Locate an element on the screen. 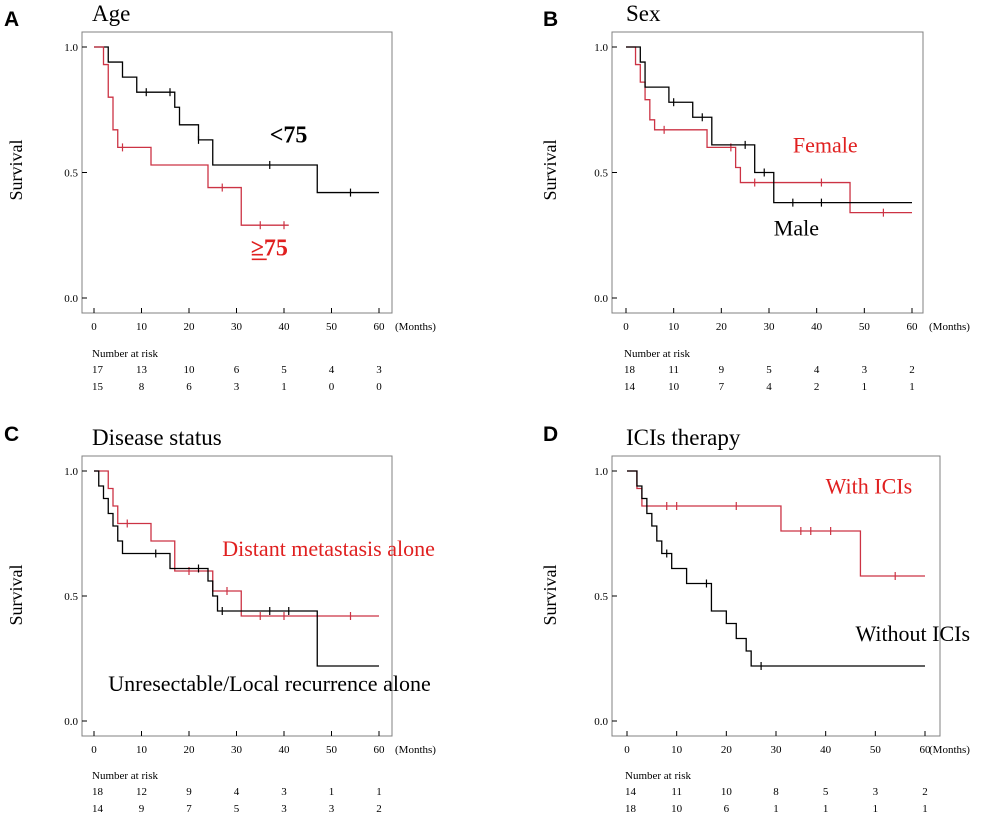 Image resolution: width=1004 pixels, height=819 pixels. curve-label: Distant metastasis alone is located at coordinates (328, 548).